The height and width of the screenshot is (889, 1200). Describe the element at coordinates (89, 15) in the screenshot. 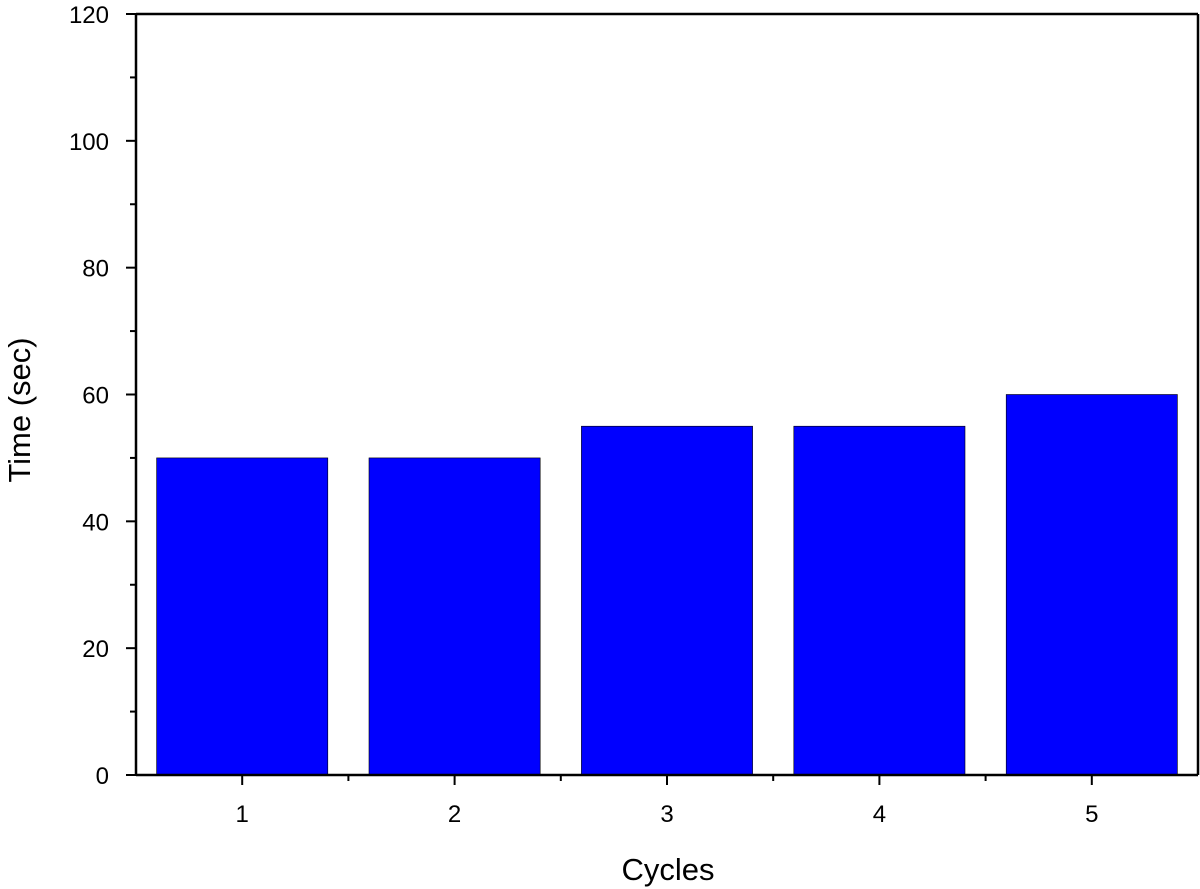

I see `y-tick-label-120: 120` at that location.